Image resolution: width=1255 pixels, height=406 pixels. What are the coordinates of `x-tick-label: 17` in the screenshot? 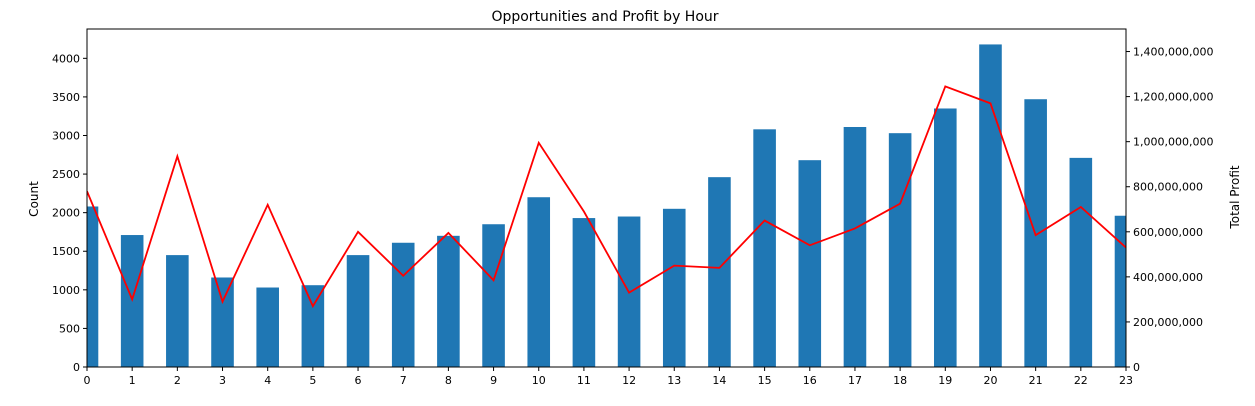 It's located at (855, 380).